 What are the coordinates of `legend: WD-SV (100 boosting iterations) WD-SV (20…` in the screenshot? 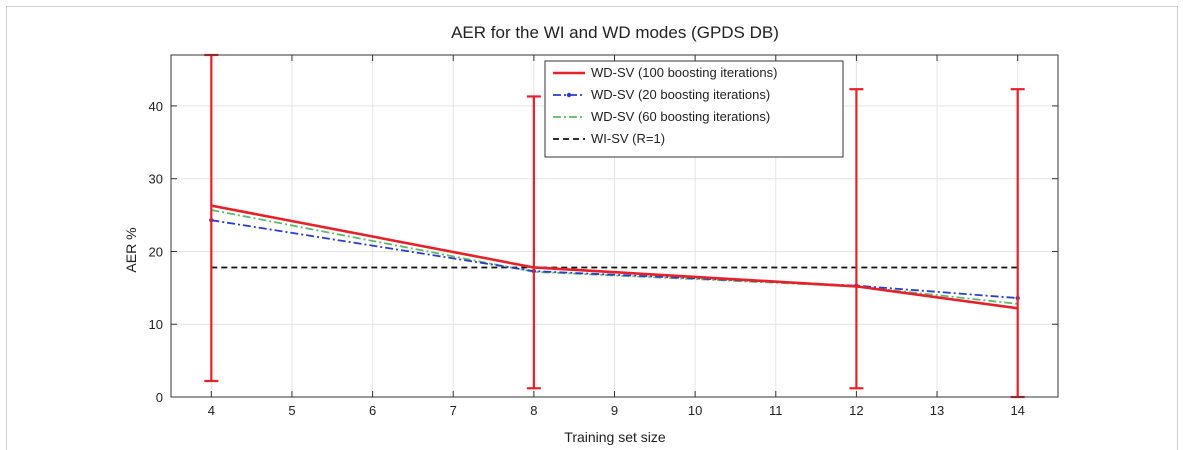 It's located at (694, 109).